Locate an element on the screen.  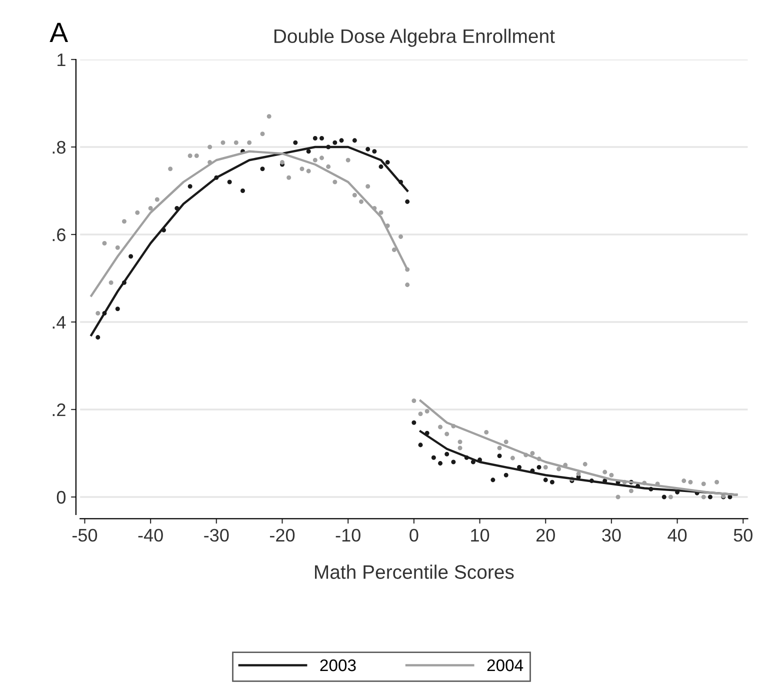
x-tick-label: -40 is located at coordinates (150, 535).